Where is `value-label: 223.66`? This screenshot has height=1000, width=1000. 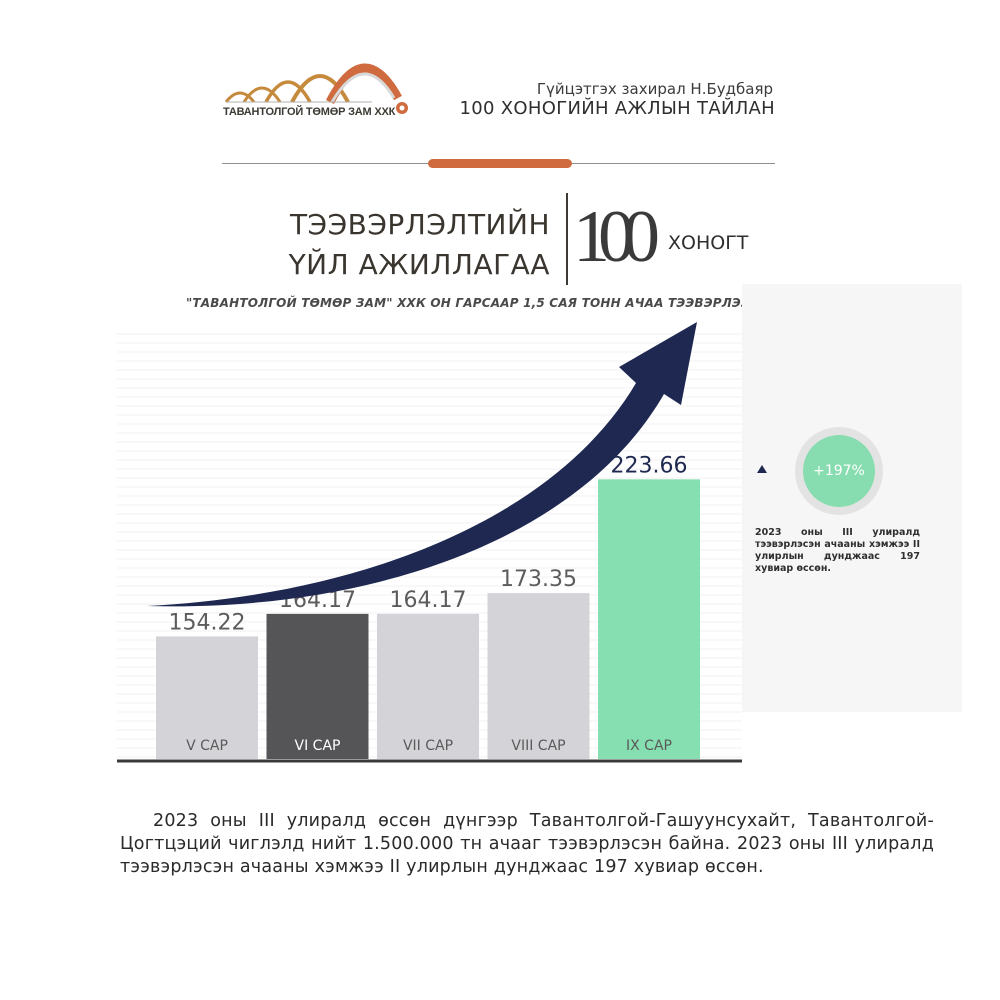 value-label: 223.66 is located at coordinates (649, 465).